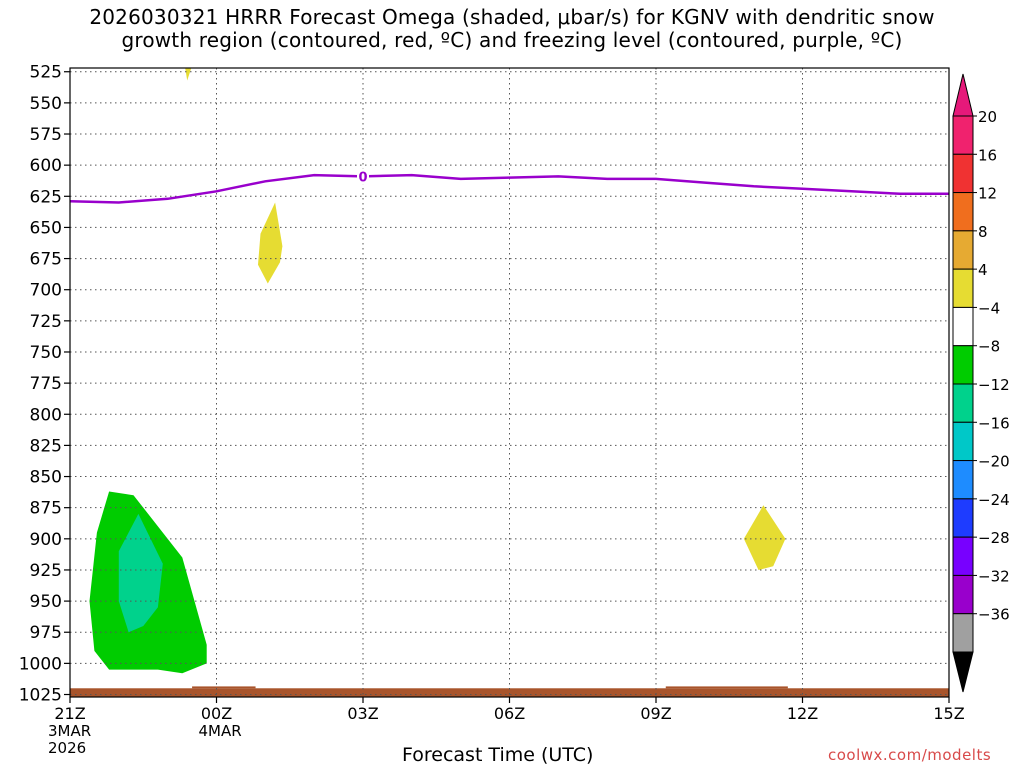  Describe the element at coordinates (46, 73) in the screenshot. I see `y-tick-label-525: 525` at that location.